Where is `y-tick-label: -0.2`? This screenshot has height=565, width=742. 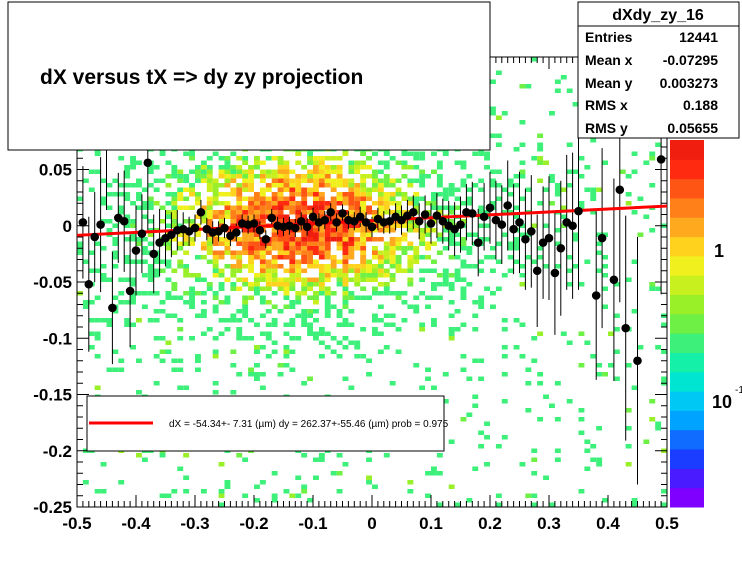
y-tick-label: -0.2 is located at coordinates (57, 451).